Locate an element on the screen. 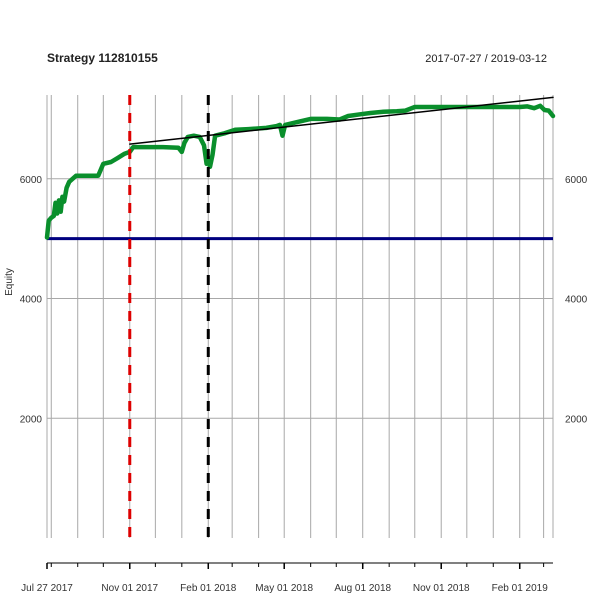  x-tick-label: Feb 01 2019 is located at coordinates (520, 588).